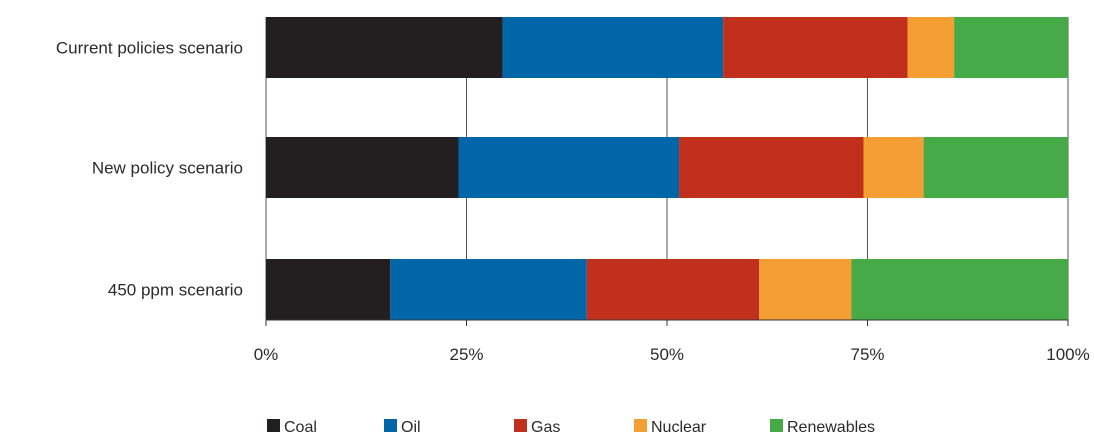 The width and height of the screenshot is (1094, 439). Describe the element at coordinates (390, 425) in the screenshot. I see `legend-swatch-oil` at that location.